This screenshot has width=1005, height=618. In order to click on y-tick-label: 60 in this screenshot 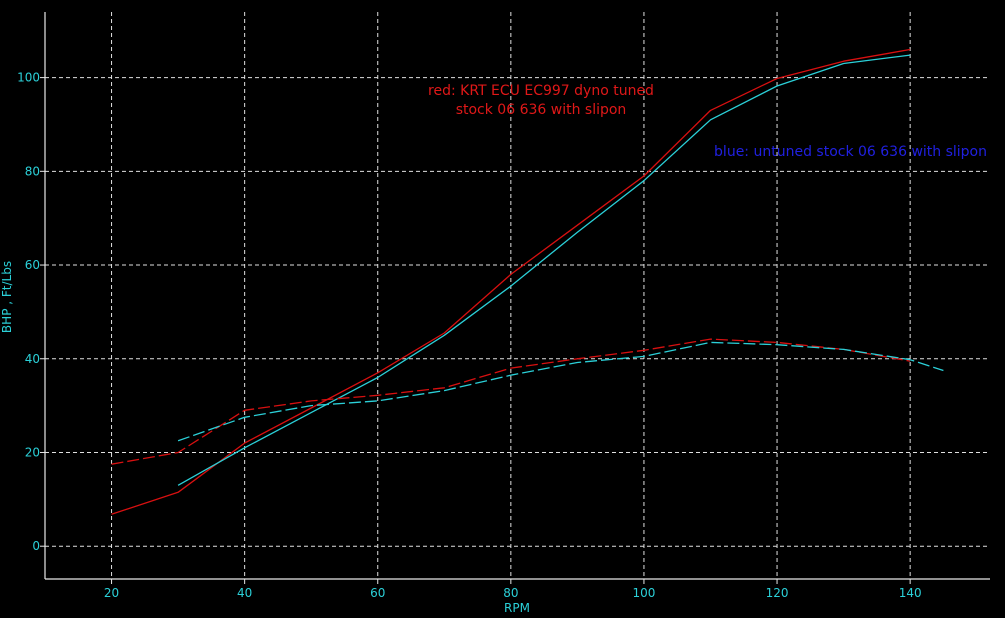, I will do `click(32, 265)`.